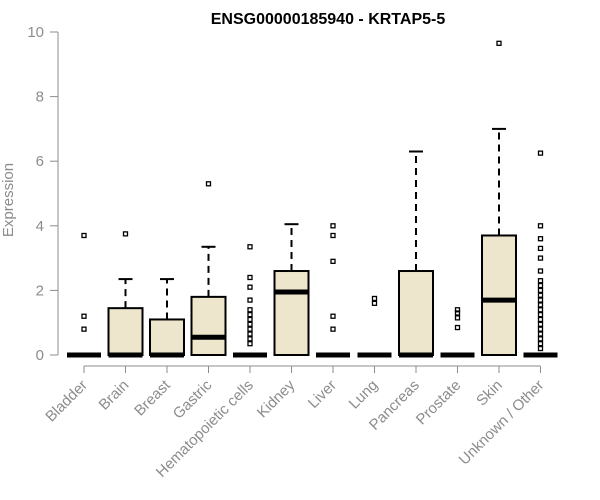 The image size is (600, 500). What do you see at coordinates (540, 254) in the screenshot?
I see `box-unknown-other` at bounding box center [540, 254].